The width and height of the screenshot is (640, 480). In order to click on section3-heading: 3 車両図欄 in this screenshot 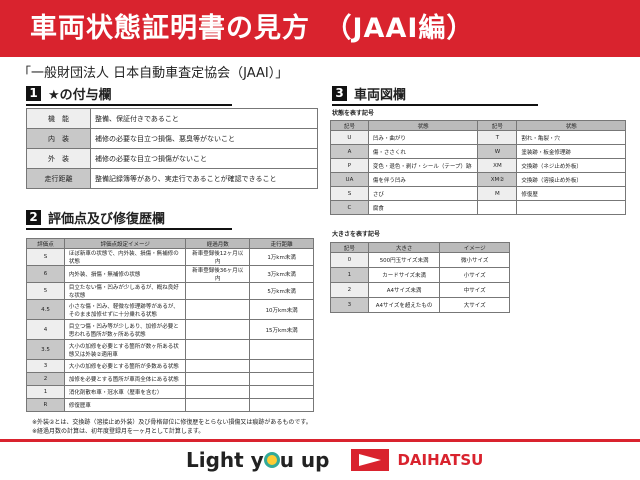, I will do `click(435, 95)`.